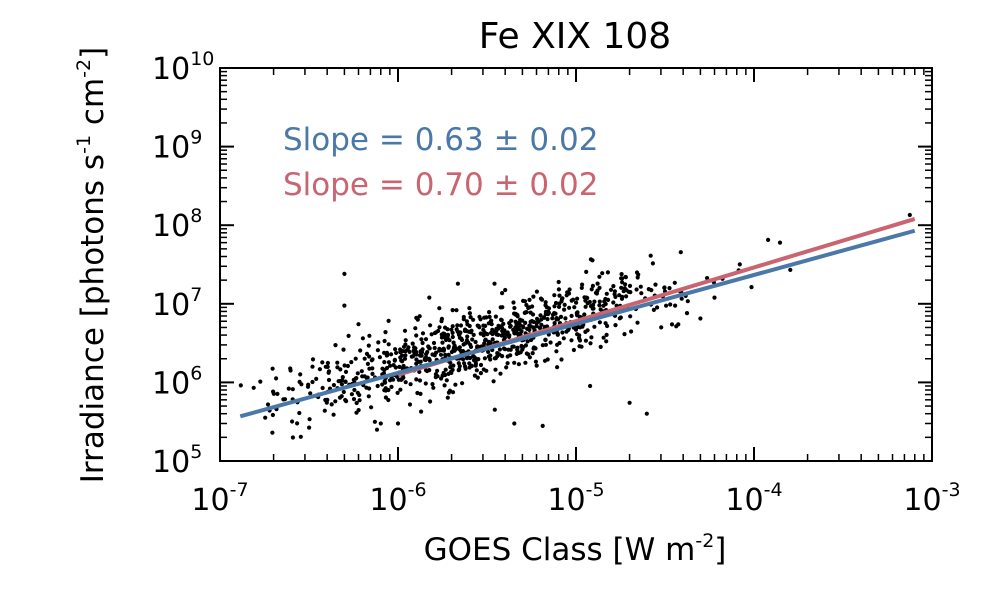  Describe the element at coordinates (931, 498) in the screenshot. I see `x-tick-label: 10-3` at that location.